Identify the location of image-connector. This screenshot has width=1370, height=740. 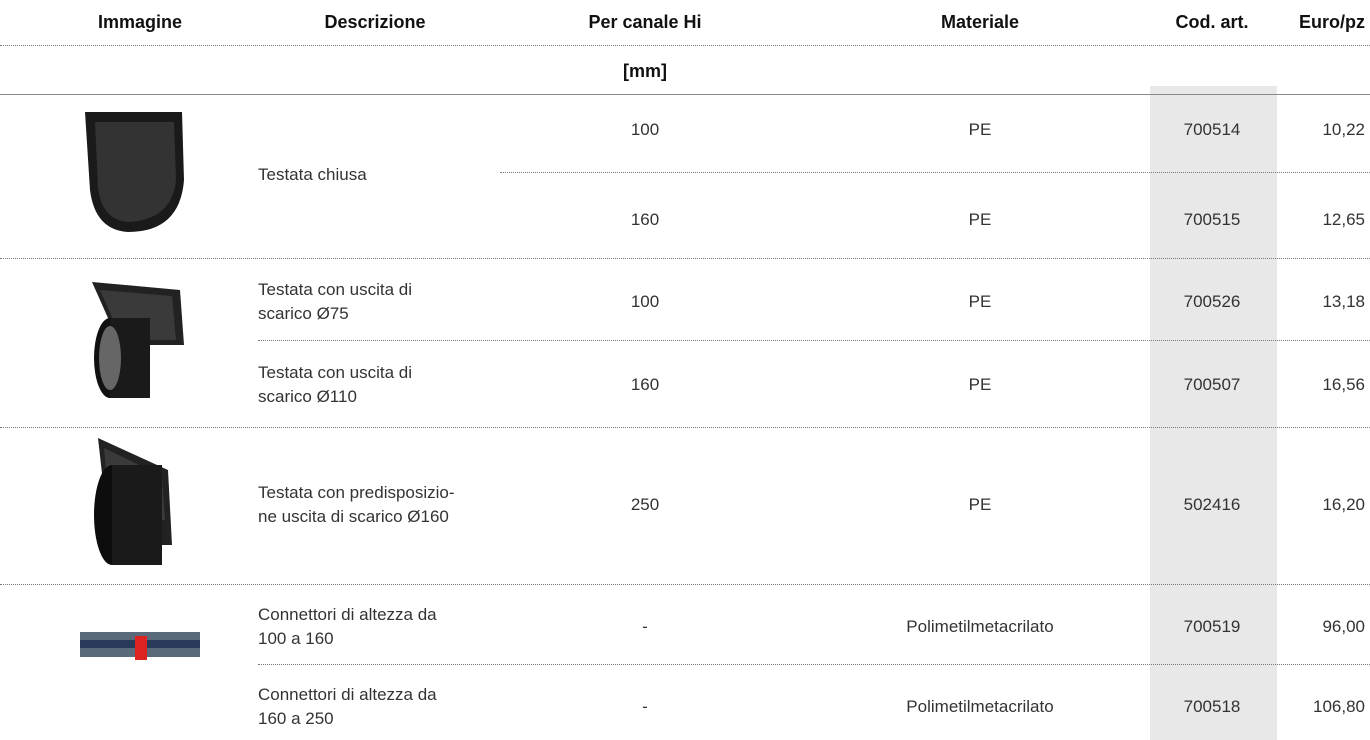
(140, 646).